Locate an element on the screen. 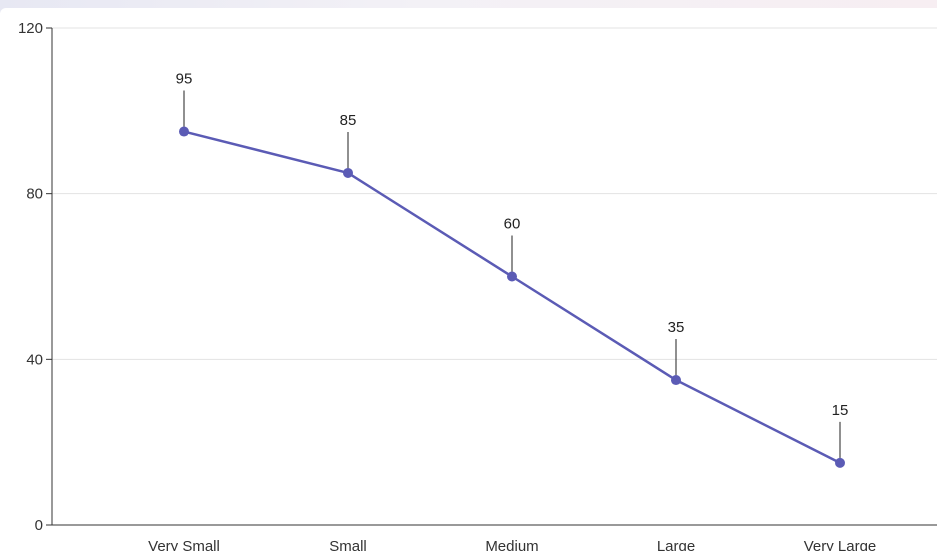  y-tick-label: 120 is located at coordinates (30, 28).